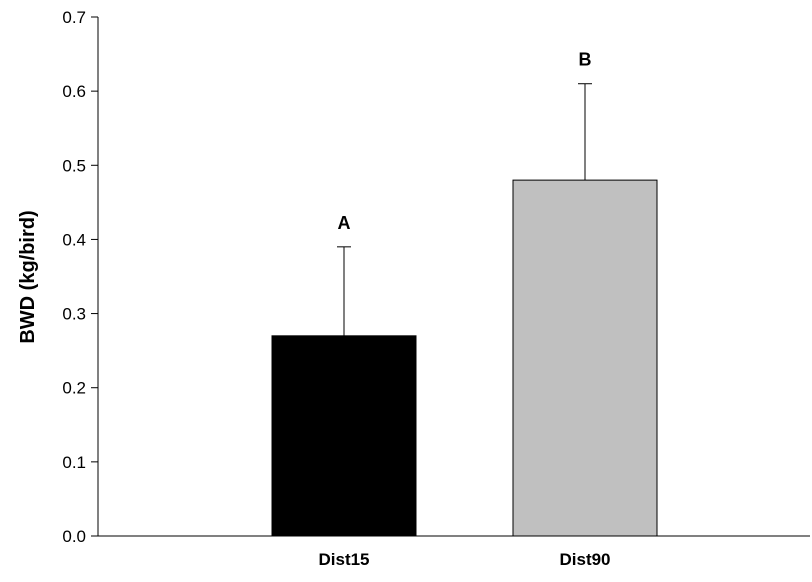 This screenshot has width=812, height=582. I want to click on y-axis-title: BWD (kg/bird), so click(28, 276).